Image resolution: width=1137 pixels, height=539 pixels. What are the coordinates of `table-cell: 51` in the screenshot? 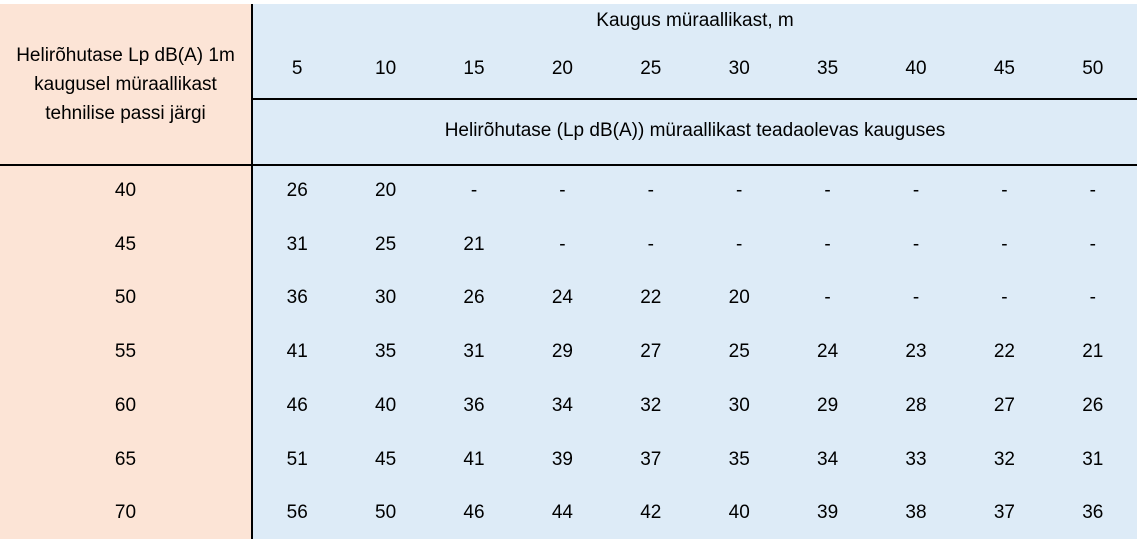 It's located at (297, 459).